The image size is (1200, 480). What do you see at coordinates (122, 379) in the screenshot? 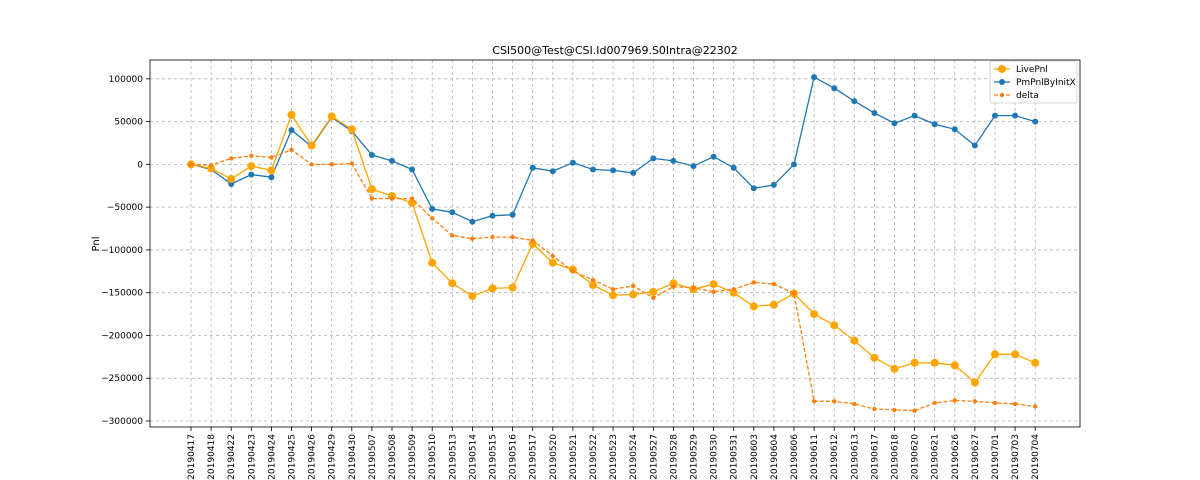
I see `y-tick-label: −250000` at bounding box center [122, 379].